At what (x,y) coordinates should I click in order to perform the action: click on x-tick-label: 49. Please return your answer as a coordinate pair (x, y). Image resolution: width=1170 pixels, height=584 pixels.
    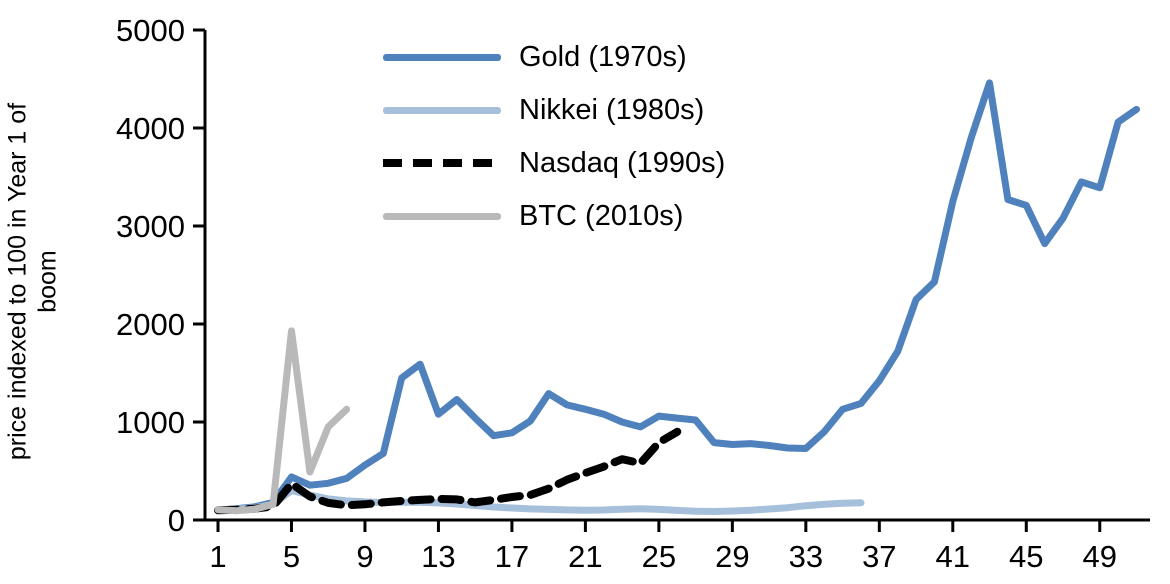
    Looking at the image, I should click on (1100, 556).